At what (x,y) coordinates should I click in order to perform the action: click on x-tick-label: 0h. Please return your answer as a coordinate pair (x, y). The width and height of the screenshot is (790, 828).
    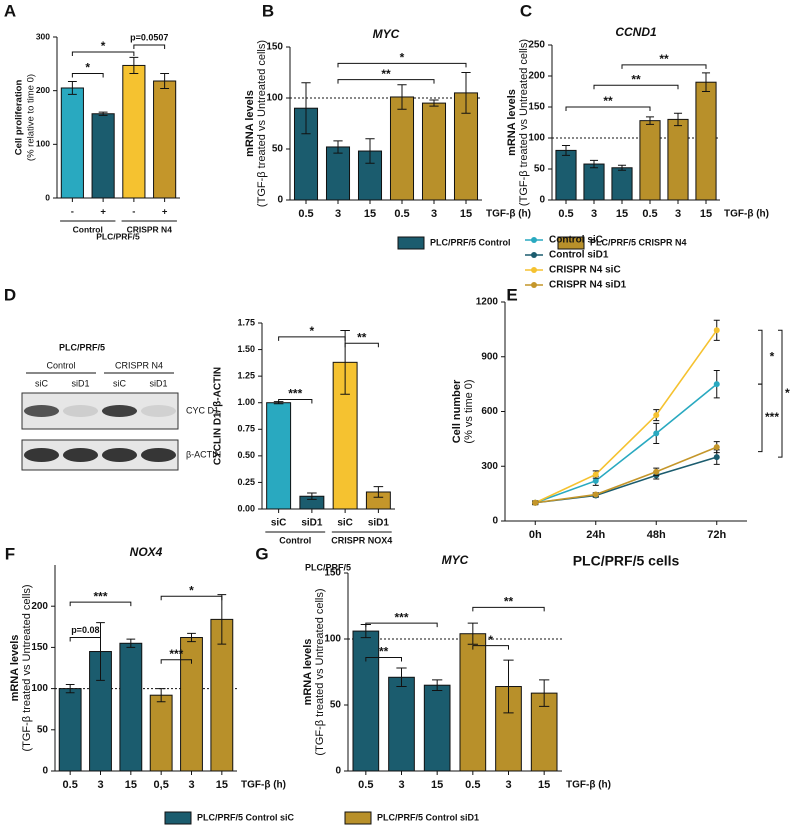
    Looking at the image, I should click on (535, 535).